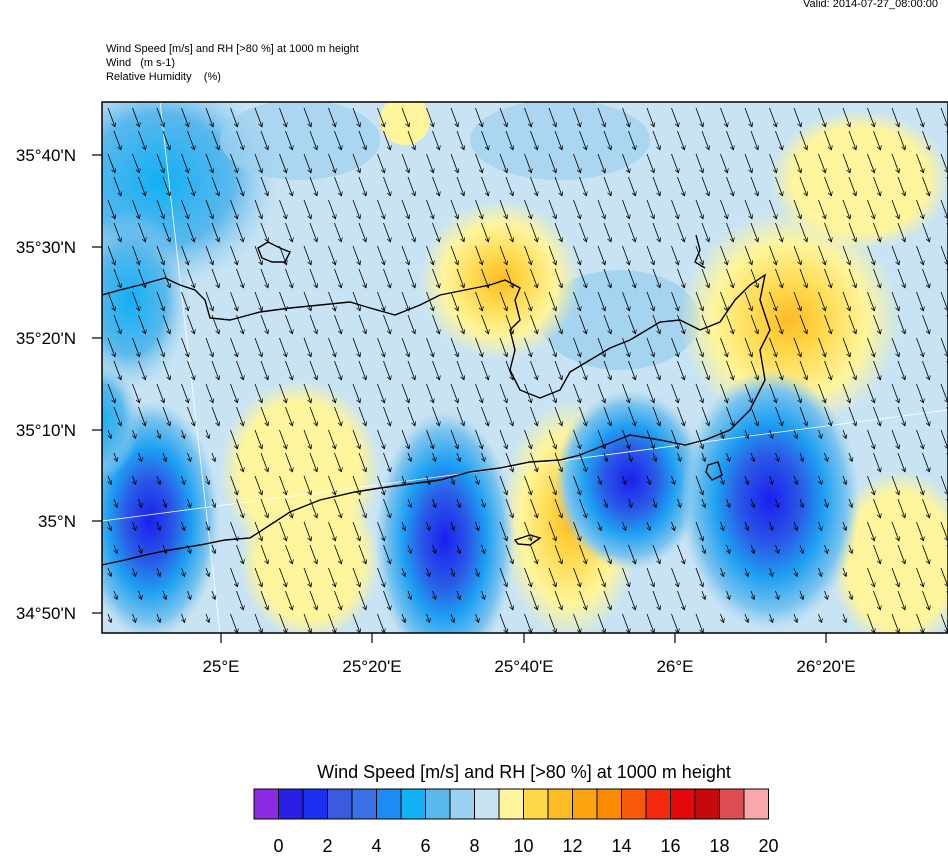  I want to click on colorbar-label: 6, so click(425, 846).